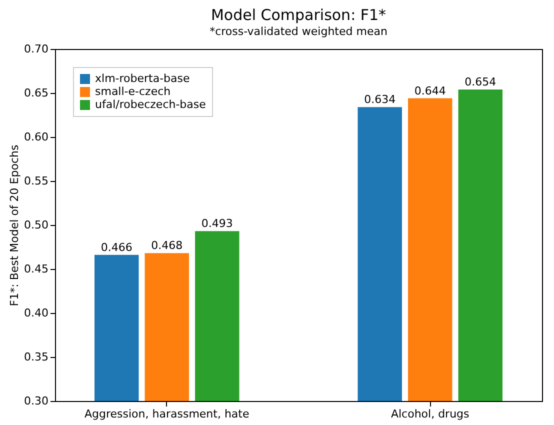 Image resolution: width=554 pixels, height=425 pixels. Describe the element at coordinates (217, 223) in the screenshot. I see `data-label: 0.493` at that location.